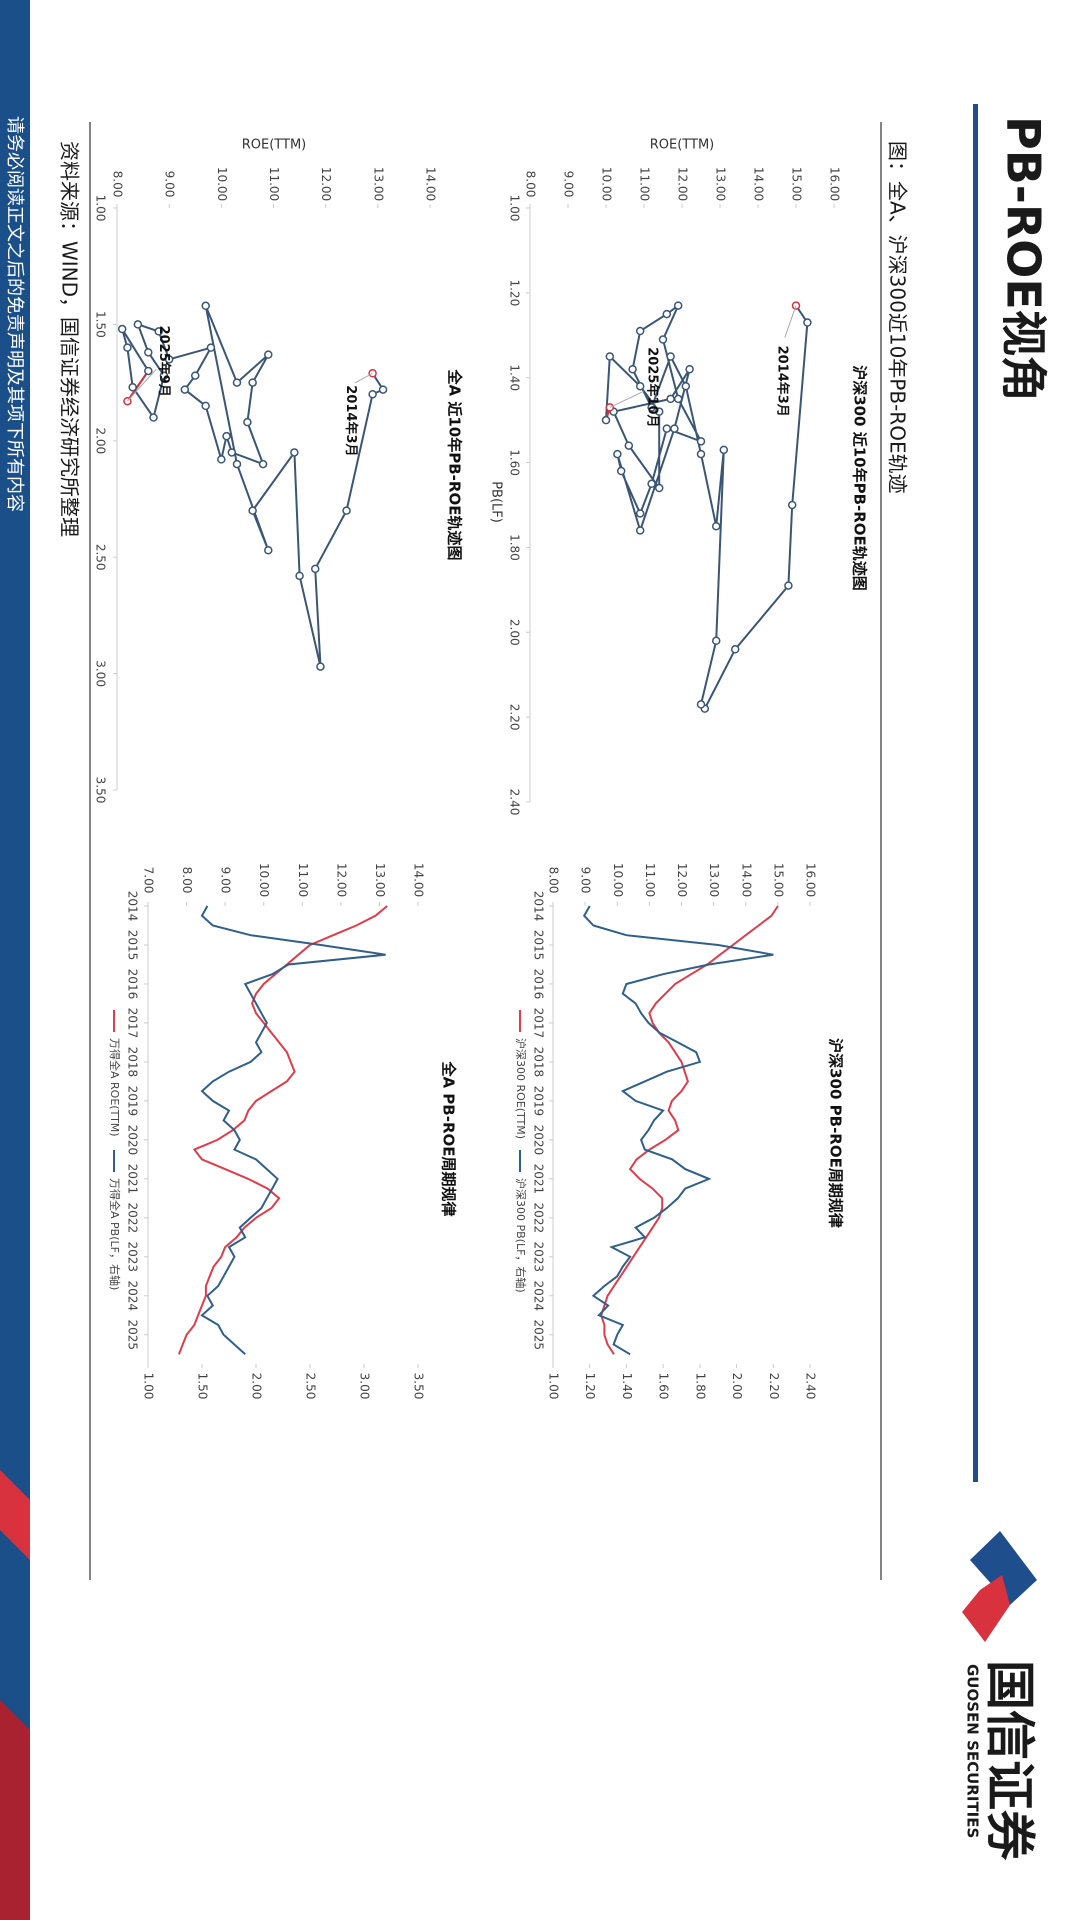  I want to click on x-tick-label: 3.50, so click(101, 790).